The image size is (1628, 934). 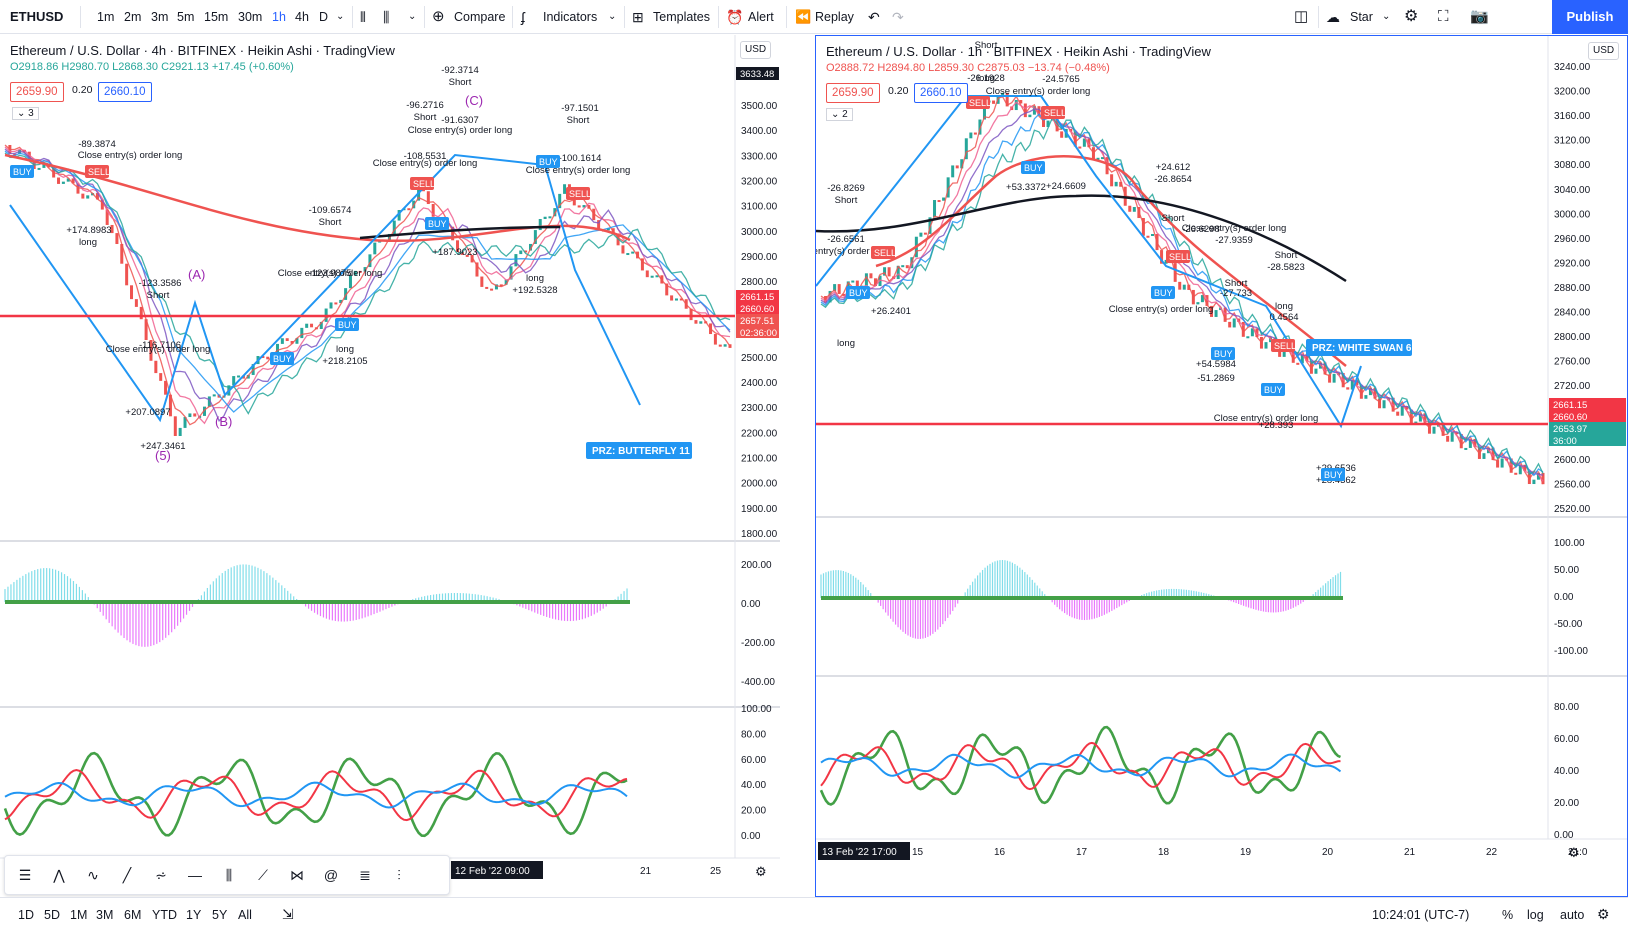 What do you see at coordinates (26, 915) in the screenshot?
I see `range-1d: 1D` at bounding box center [26, 915].